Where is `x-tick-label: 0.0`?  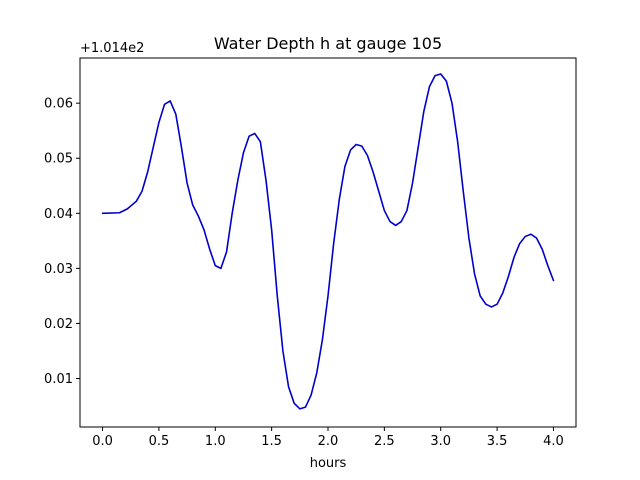
x-tick-label: 0.0 is located at coordinates (102, 441).